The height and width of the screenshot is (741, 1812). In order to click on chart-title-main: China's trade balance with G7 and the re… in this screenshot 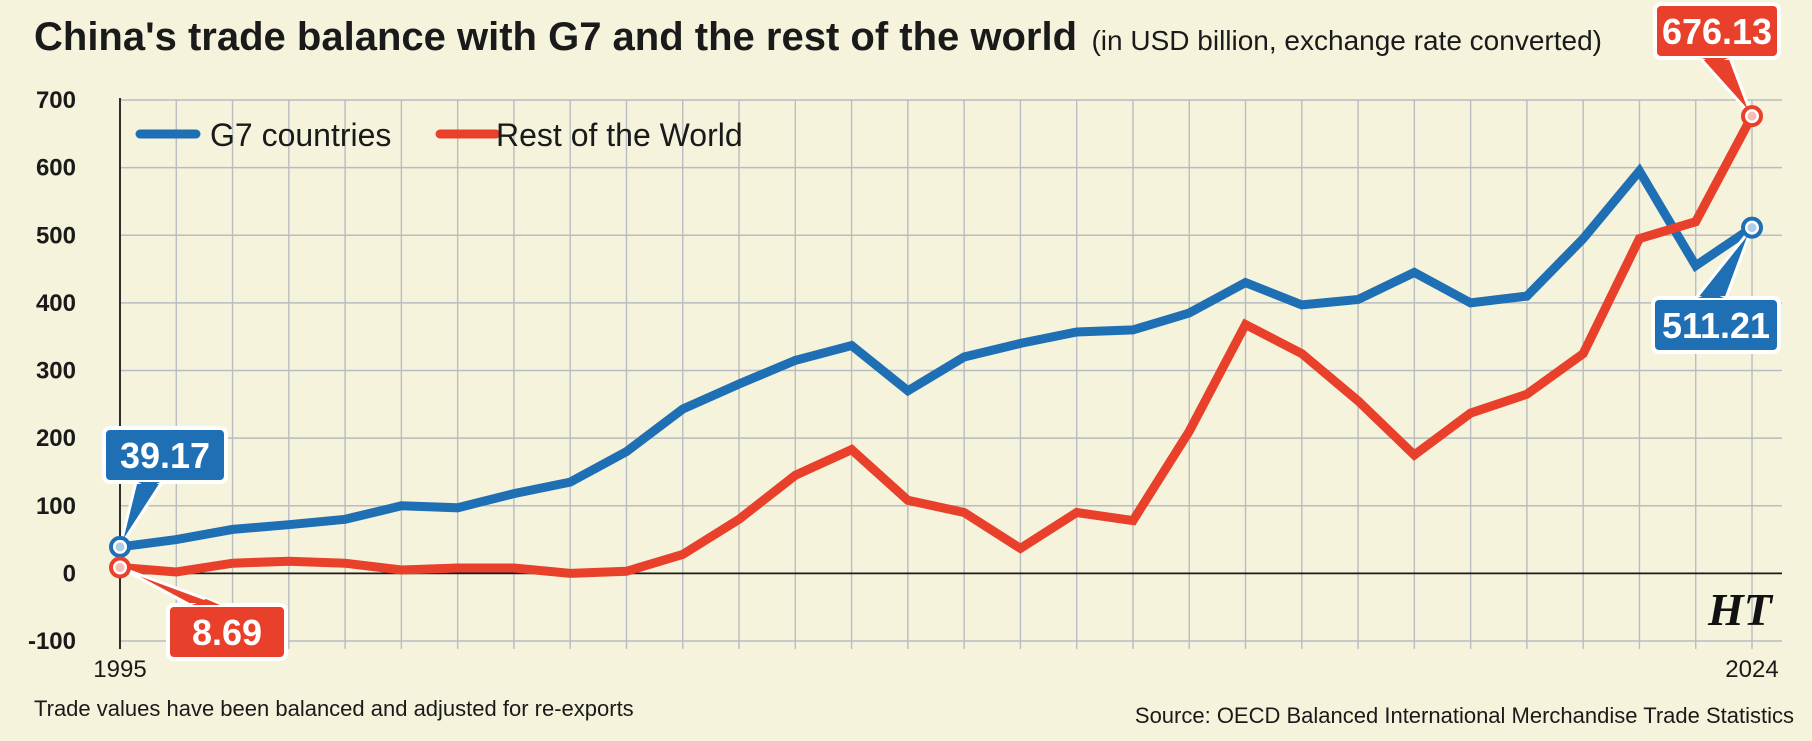, I will do `click(555, 37)`.